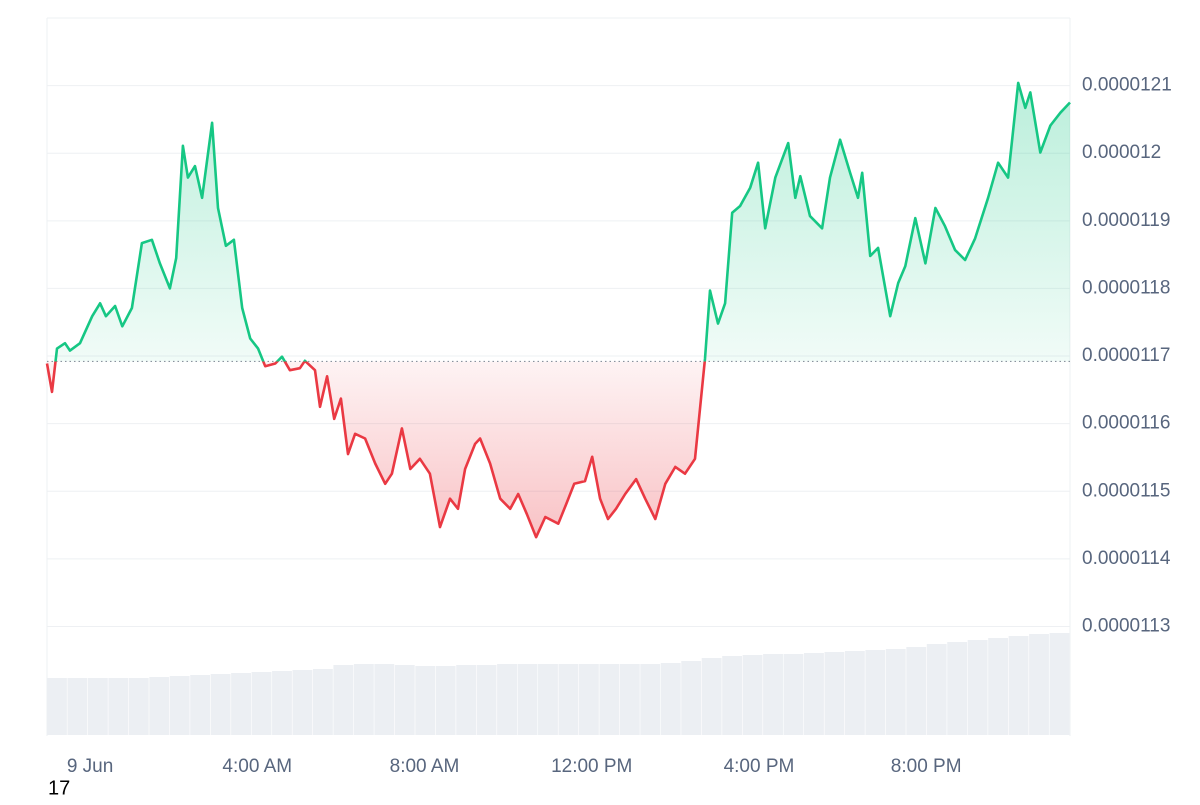 The image size is (1200, 805). I want to click on x-tick-label: 4:00 PM, so click(759, 766).